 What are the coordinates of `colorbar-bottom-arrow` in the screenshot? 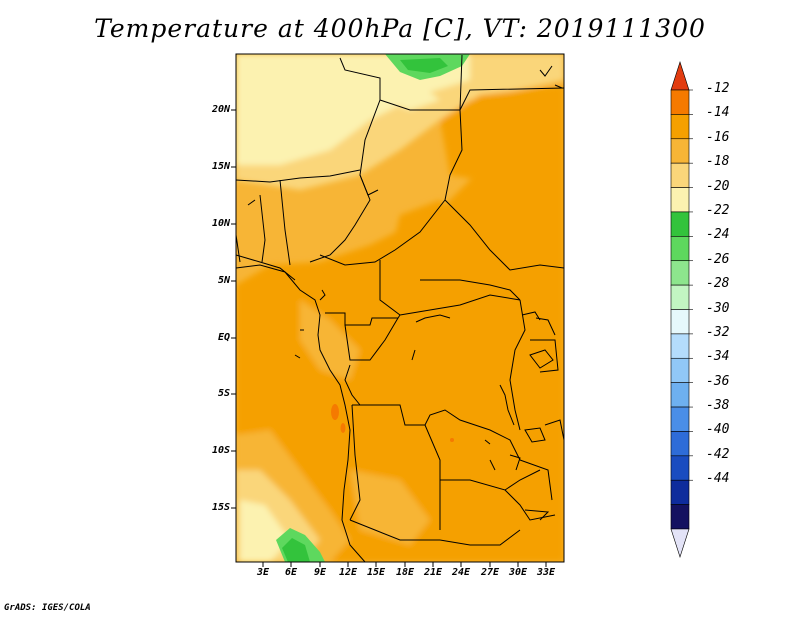 It's located at (680, 543).